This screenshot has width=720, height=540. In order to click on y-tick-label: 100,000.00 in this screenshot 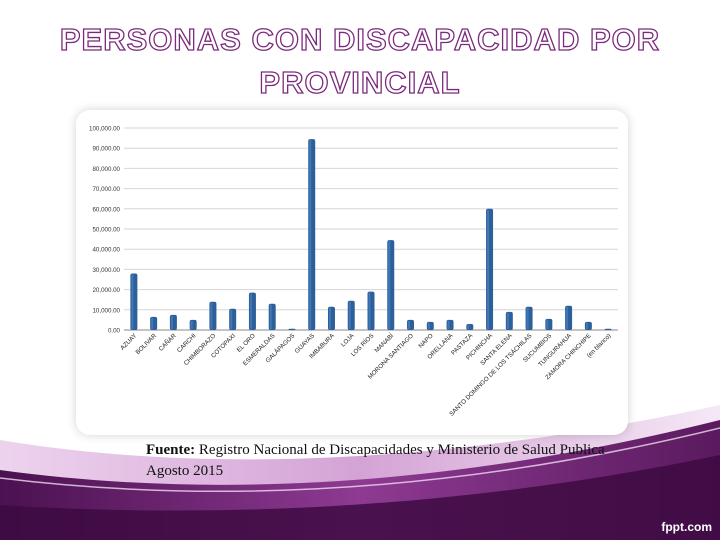, I will do `click(105, 129)`.